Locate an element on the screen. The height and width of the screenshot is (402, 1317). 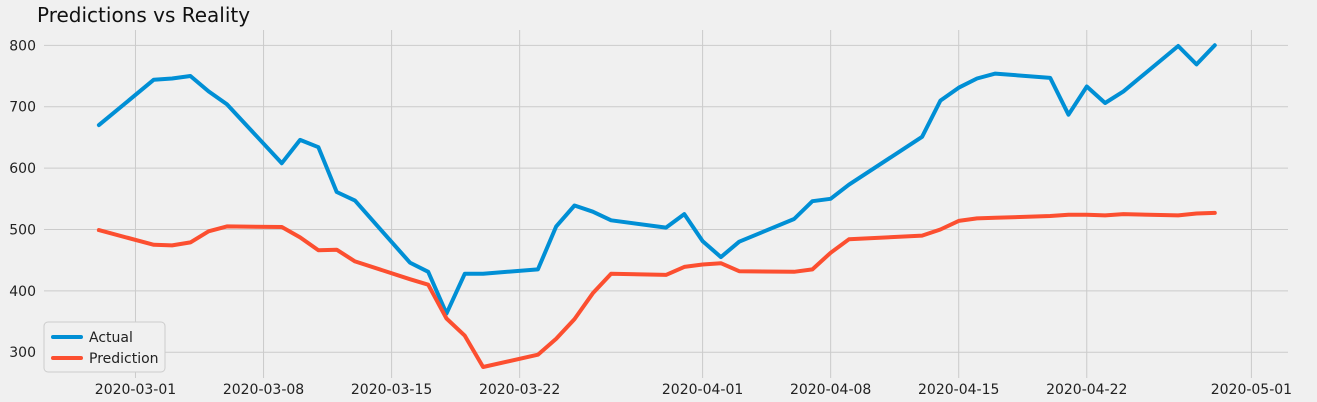
y-tick-label: 700 is located at coordinates (22, 108).